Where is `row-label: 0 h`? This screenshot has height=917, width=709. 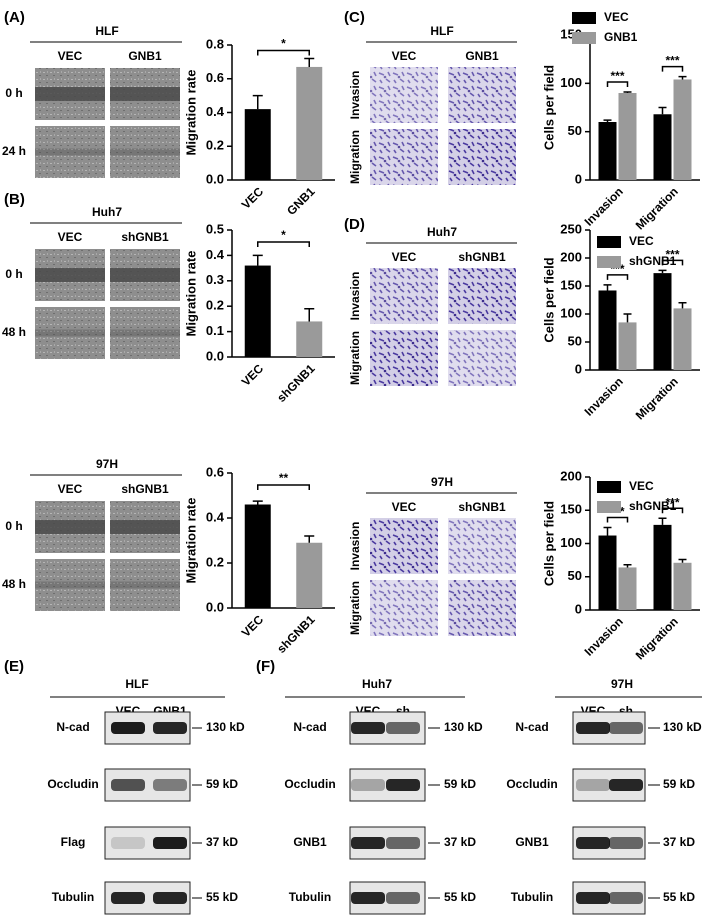 row-label: 0 h is located at coordinates (13, 526).